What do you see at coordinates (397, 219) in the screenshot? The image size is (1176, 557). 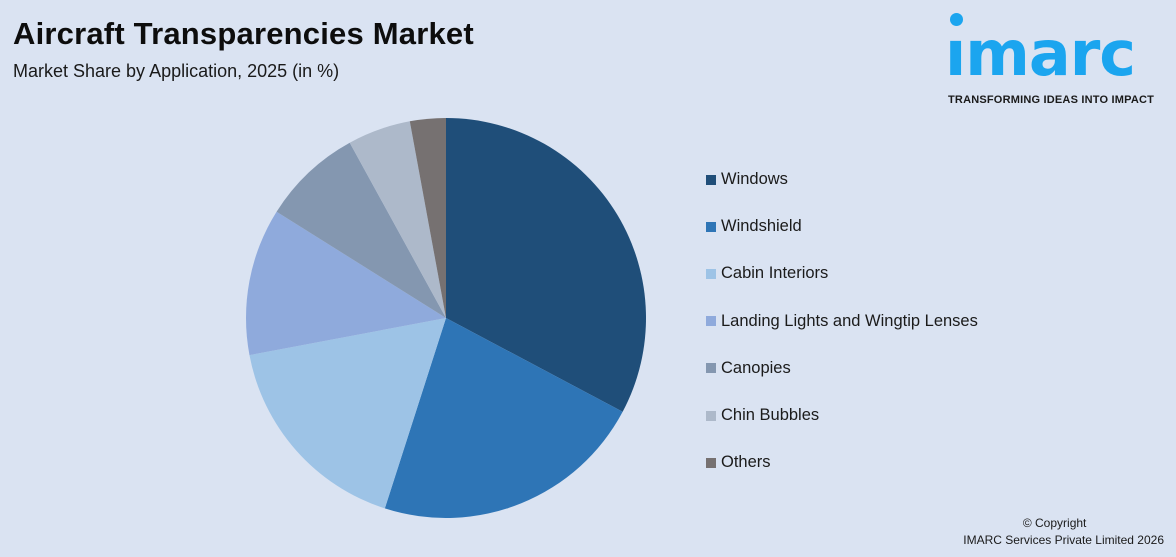 I see `pie-slice-chin-bubbles` at bounding box center [397, 219].